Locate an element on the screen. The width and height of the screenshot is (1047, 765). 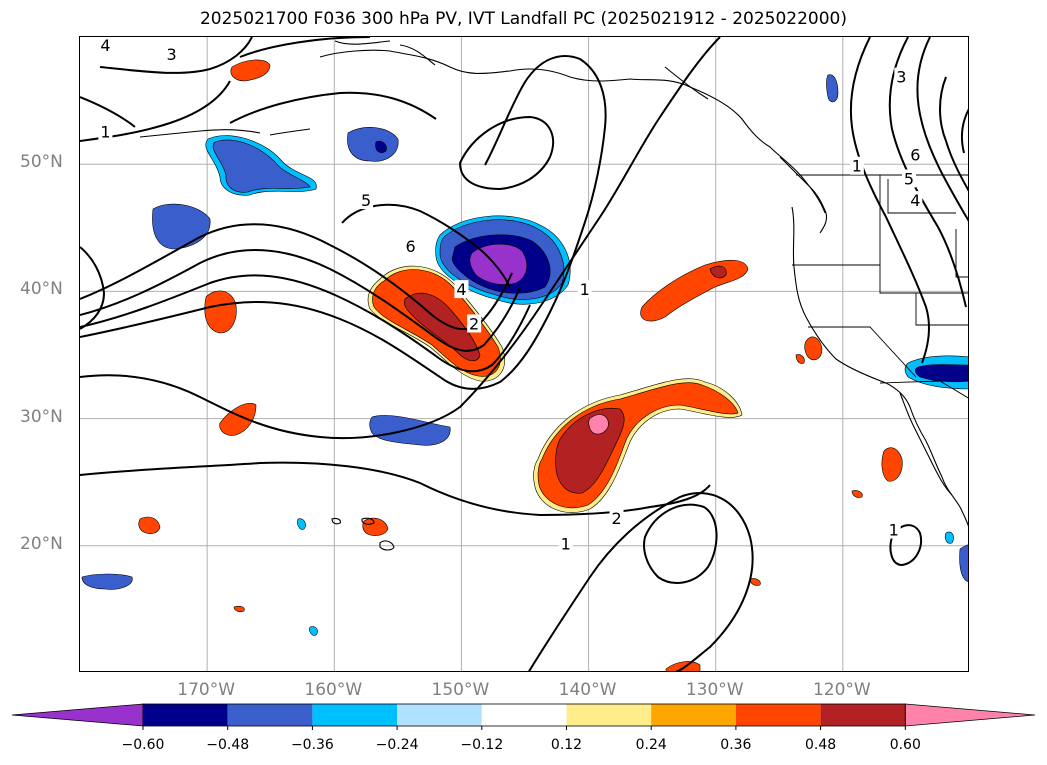
pv-contour-south is located at coordinates (395, 489).